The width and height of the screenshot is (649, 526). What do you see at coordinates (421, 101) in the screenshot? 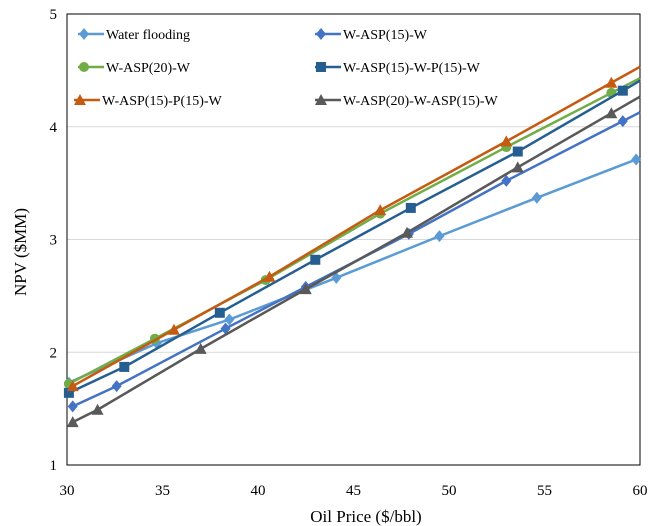
I see `legend-label-6: W-ASP(20)-W-ASP(15)-W` at bounding box center [421, 101].